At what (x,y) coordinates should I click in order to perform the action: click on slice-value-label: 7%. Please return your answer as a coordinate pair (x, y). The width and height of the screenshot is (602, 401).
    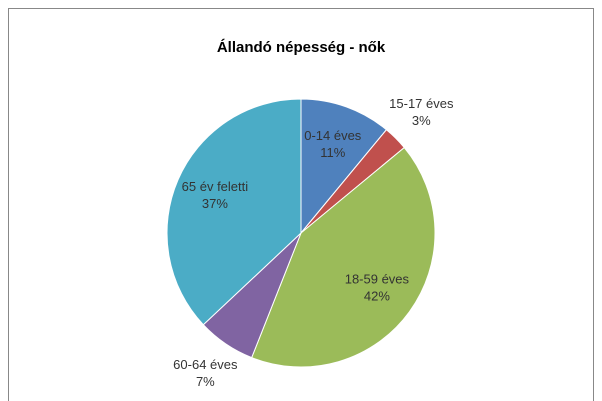
    Looking at the image, I should click on (205, 381).